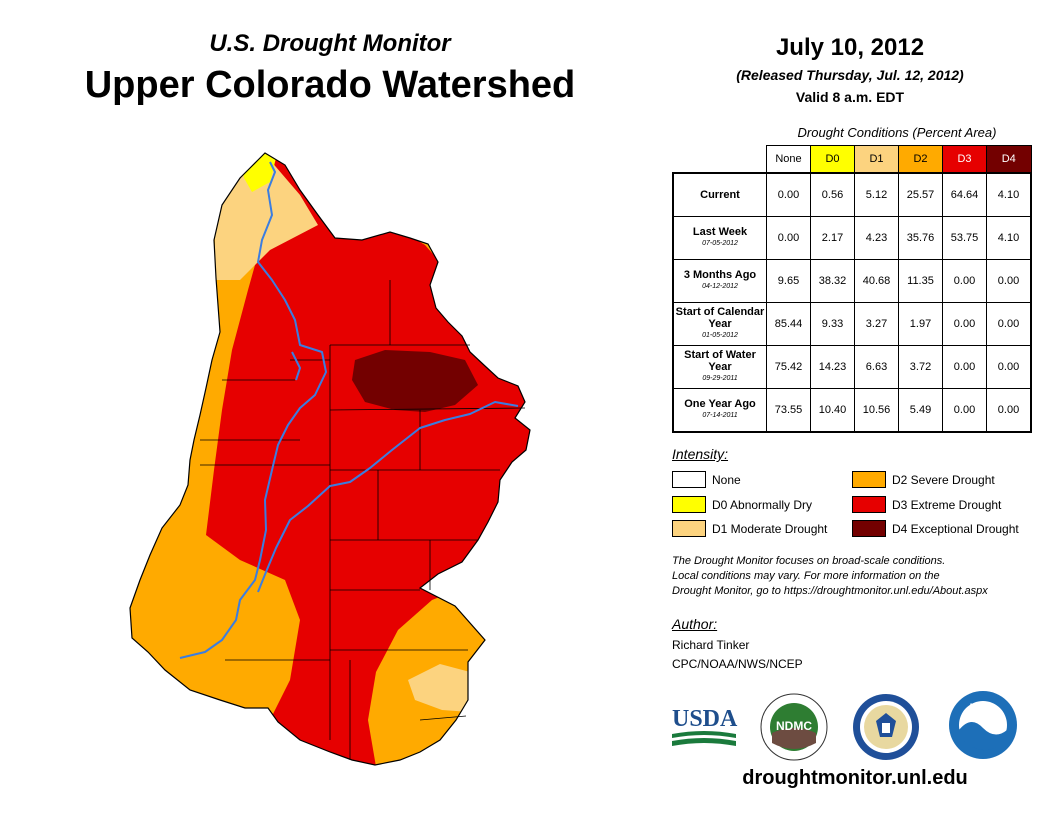 This screenshot has height=816, width=1056. I want to click on legend-title: Intensity:, so click(700, 454).